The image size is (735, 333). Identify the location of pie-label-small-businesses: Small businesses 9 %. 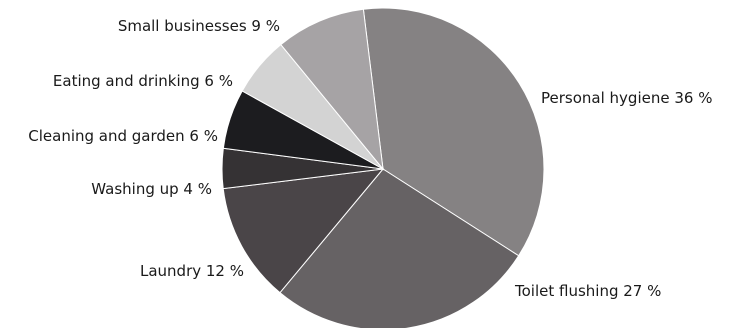
(199, 26).